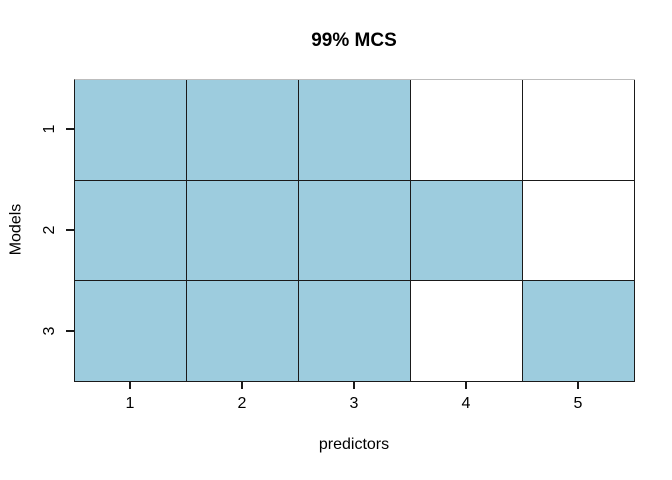  I want to click on y-tick-label-1: 1, so click(49, 129).